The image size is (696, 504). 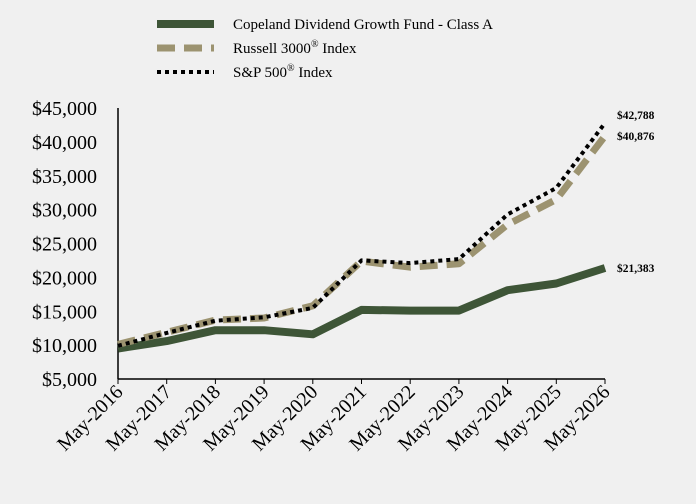 I want to click on end-label-copeland-dividend-growth-fund-class-a: $21,383, so click(x=636, y=268).